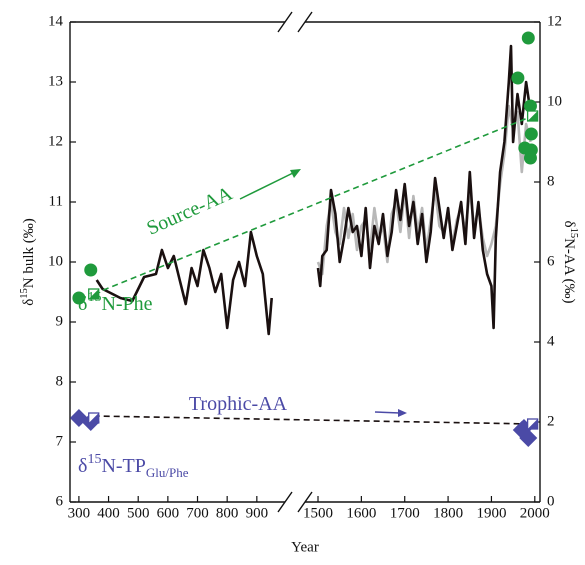 The width and height of the screenshot is (585, 565). I want to click on annotation: δ15N-TPGlu/Phe, so click(133, 466).